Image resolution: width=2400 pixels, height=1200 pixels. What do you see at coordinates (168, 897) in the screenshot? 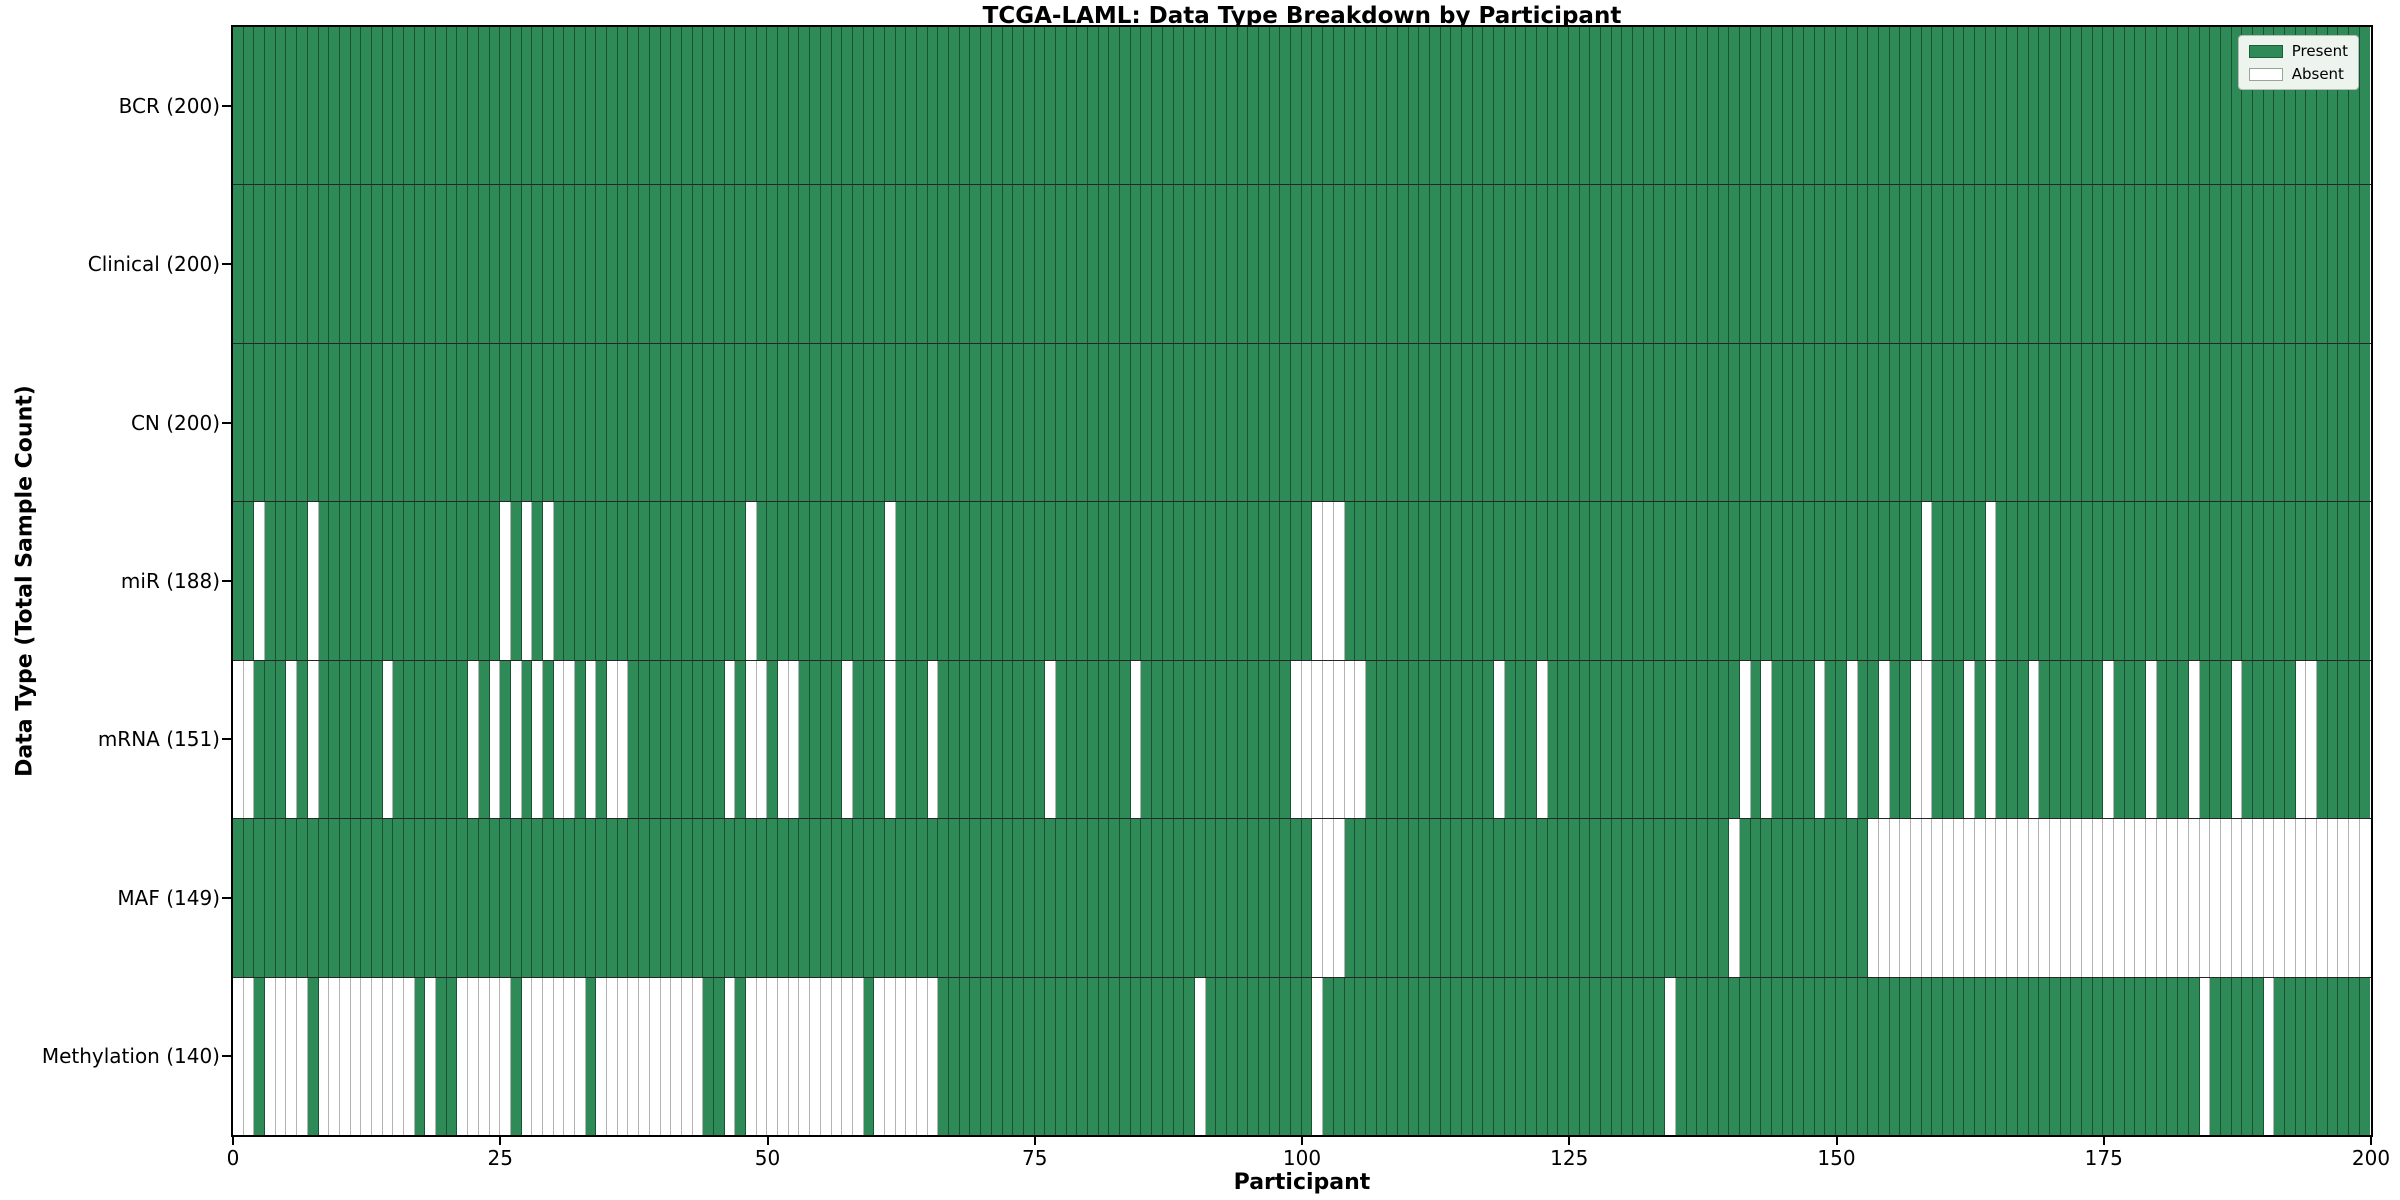
I see `ytick-label-maf: MAF (149)` at bounding box center [168, 897].